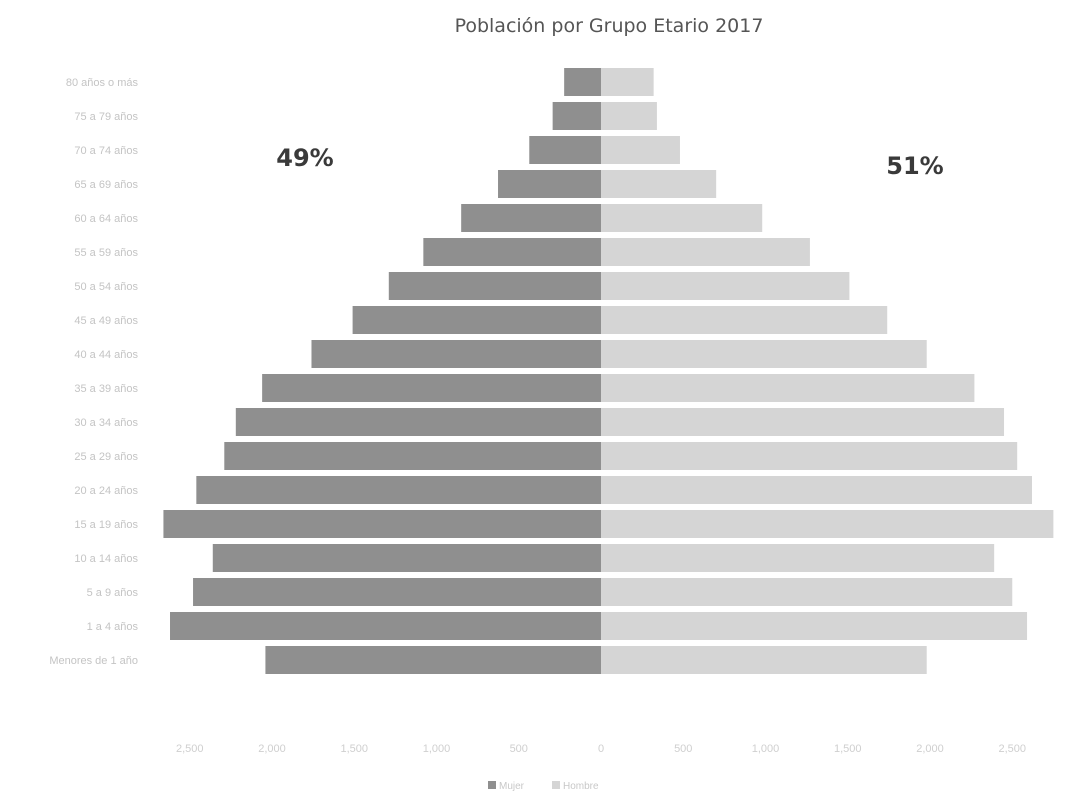 The image size is (1074, 798). What do you see at coordinates (512, 786) in the screenshot?
I see `legend-label: Mujer` at bounding box center [512, 786].